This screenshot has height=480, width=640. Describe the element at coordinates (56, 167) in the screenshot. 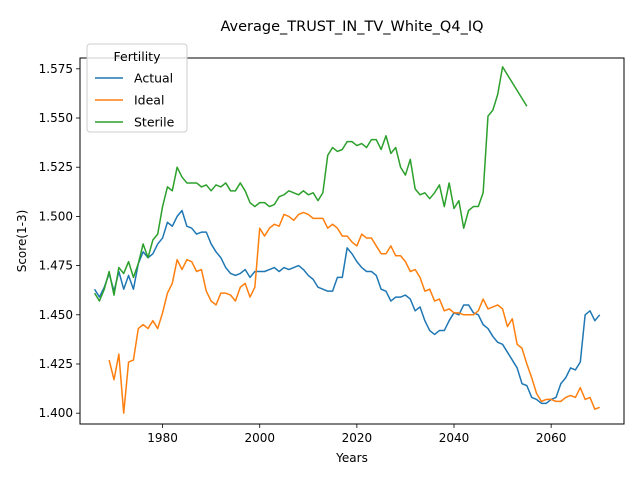

I see `y-tick-label: 1.525` at that location.